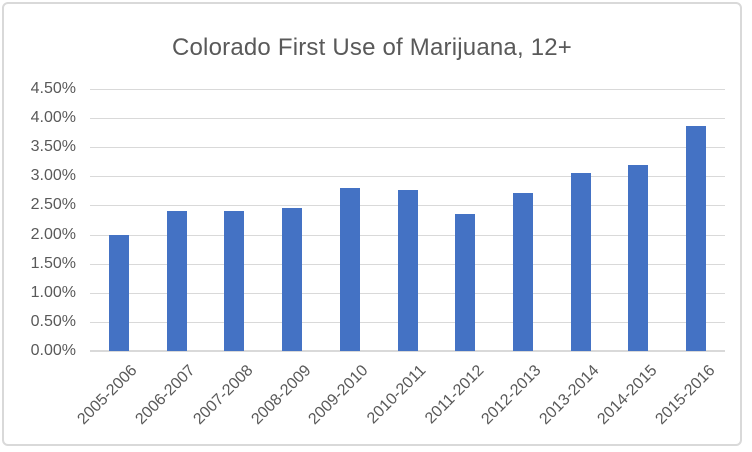  Describe the element at coordinates (511, 395) in the screenshot. I see `x-axis-category-label: 2012-2013` at that location.